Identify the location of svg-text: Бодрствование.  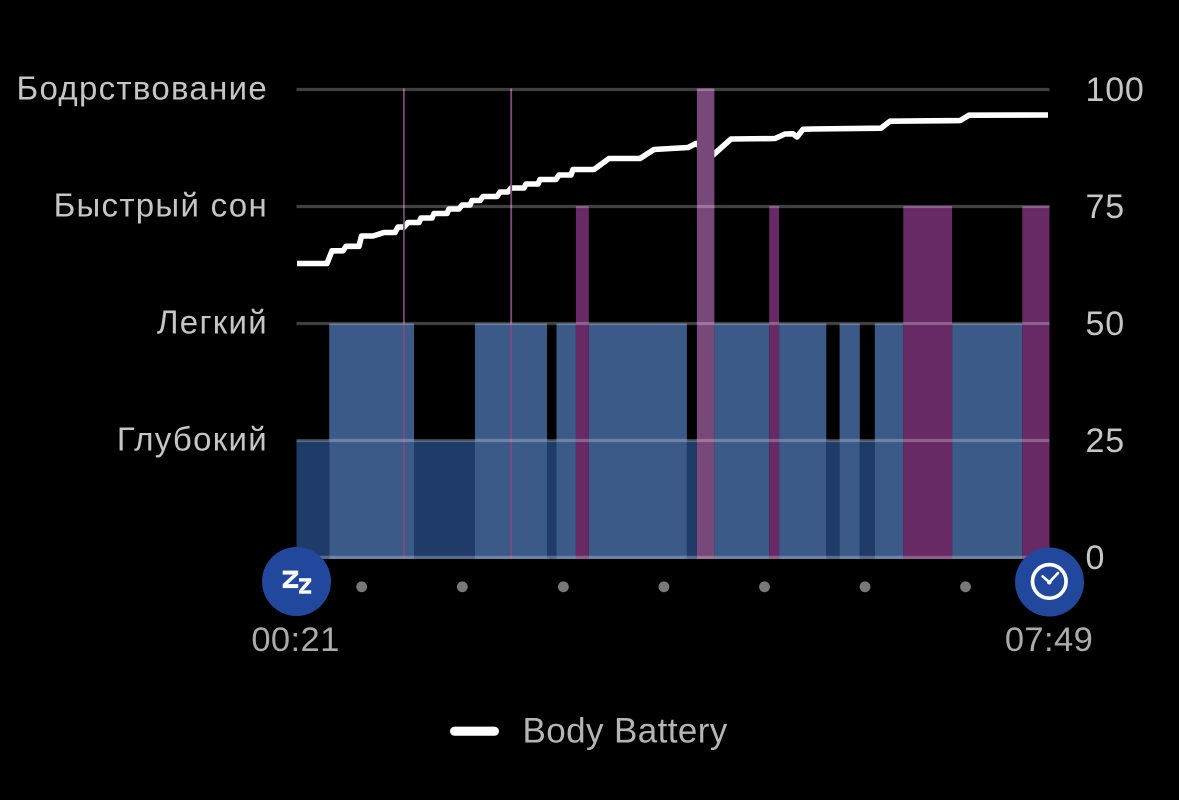
(142, 88).